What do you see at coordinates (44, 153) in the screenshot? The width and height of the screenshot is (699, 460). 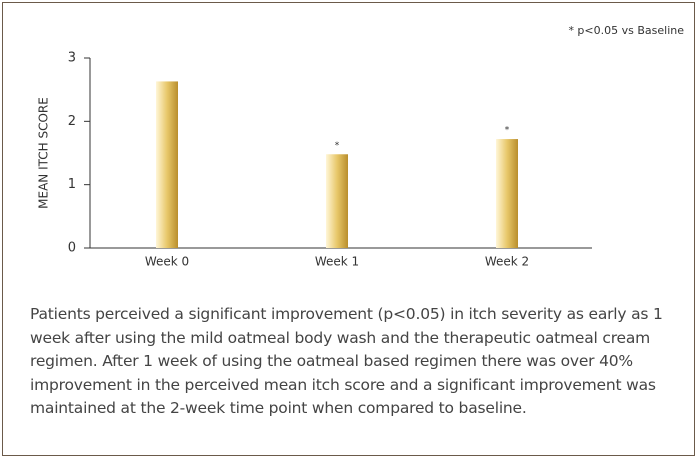 I see `y-axis-label: MEAN ITCH SCORE` at bounding box center [44, 153].